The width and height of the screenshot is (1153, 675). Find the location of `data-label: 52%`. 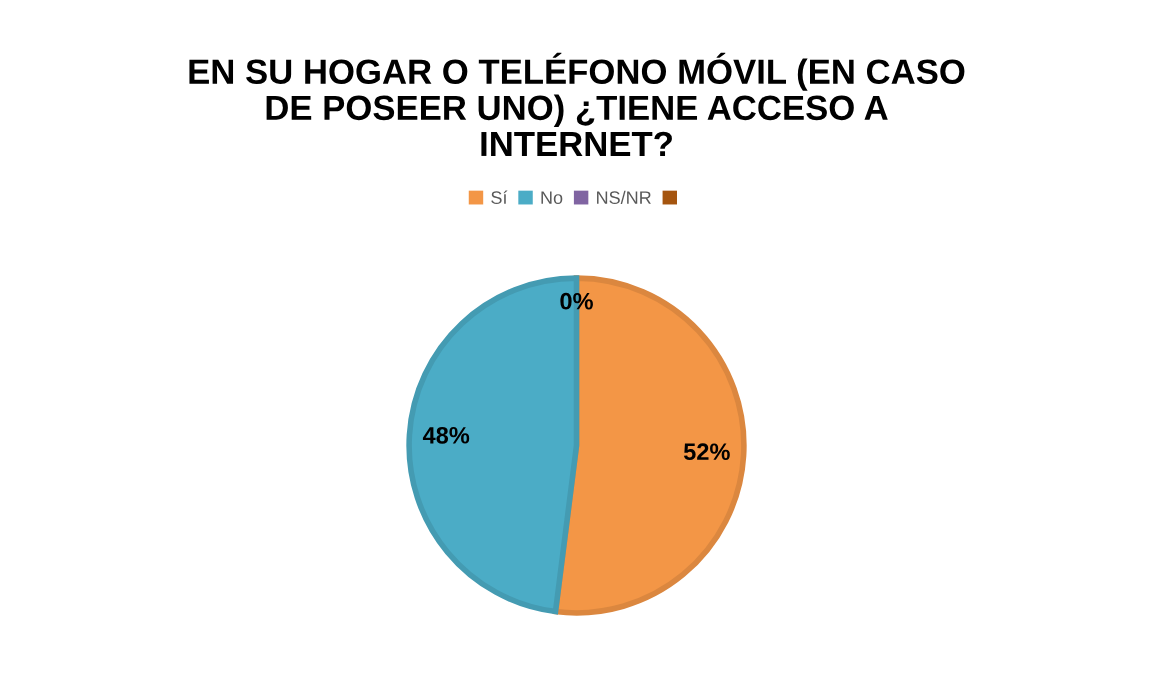

data-label: 52% is located at coordinates (706, 452).